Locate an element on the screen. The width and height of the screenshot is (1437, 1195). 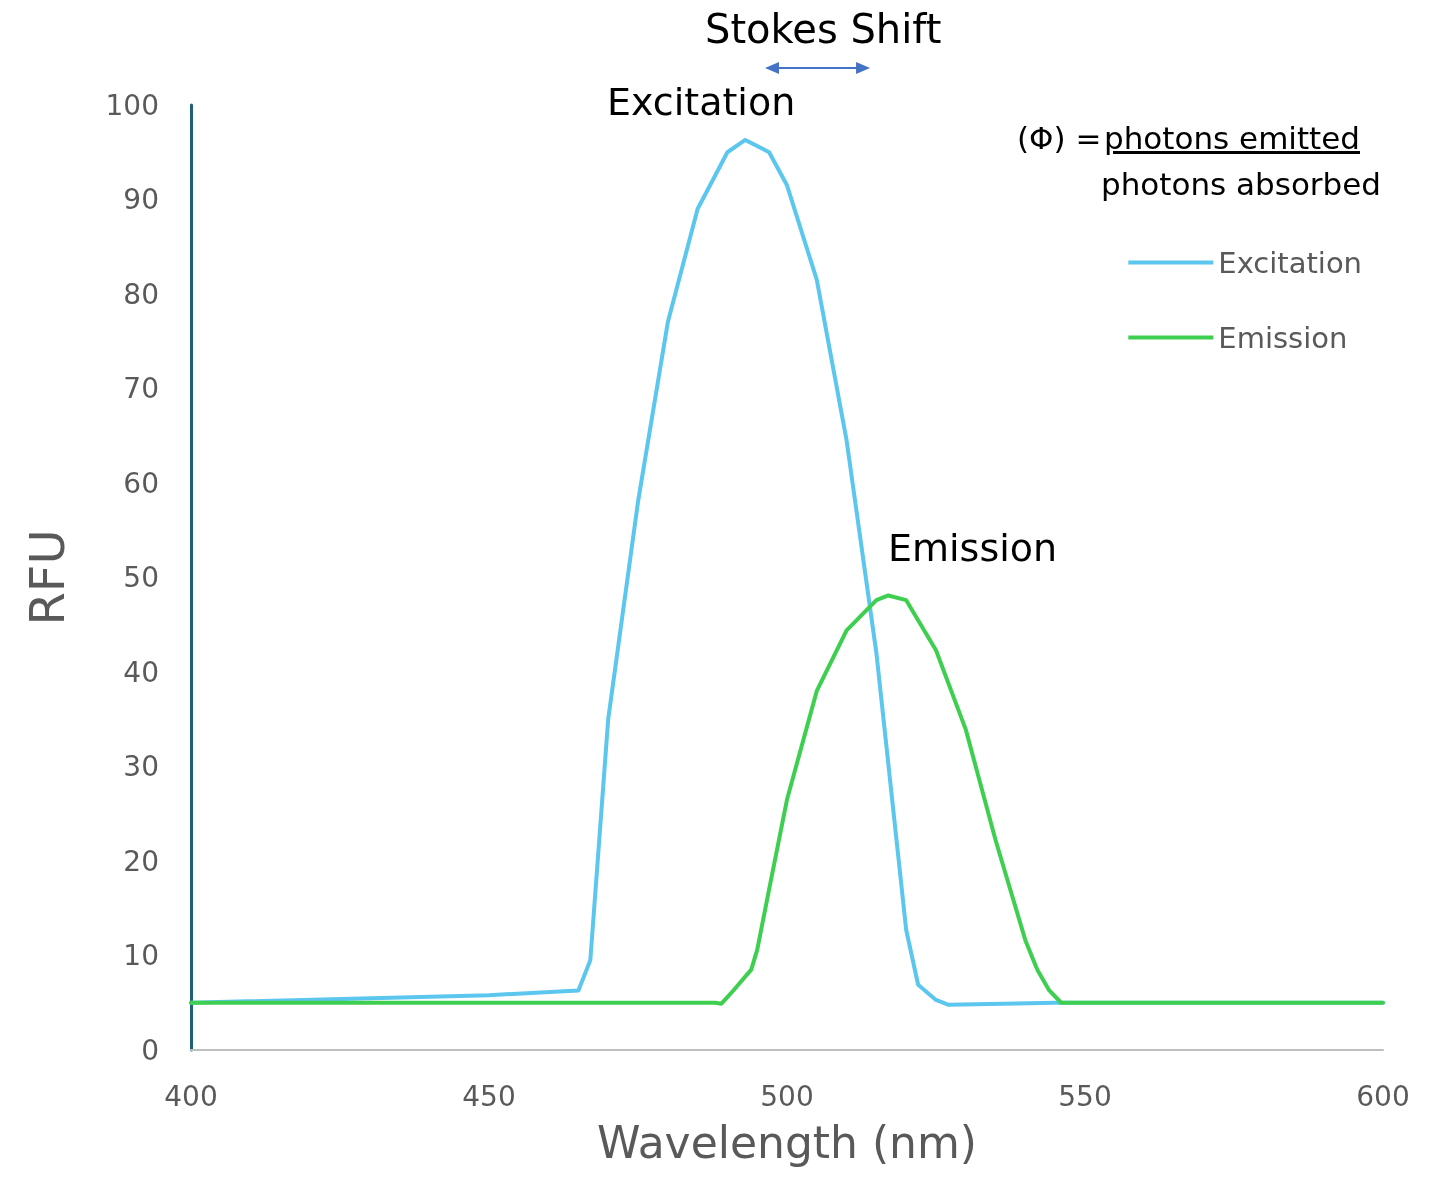
y-tick-label: 90 is located at coordinates (141, 199).